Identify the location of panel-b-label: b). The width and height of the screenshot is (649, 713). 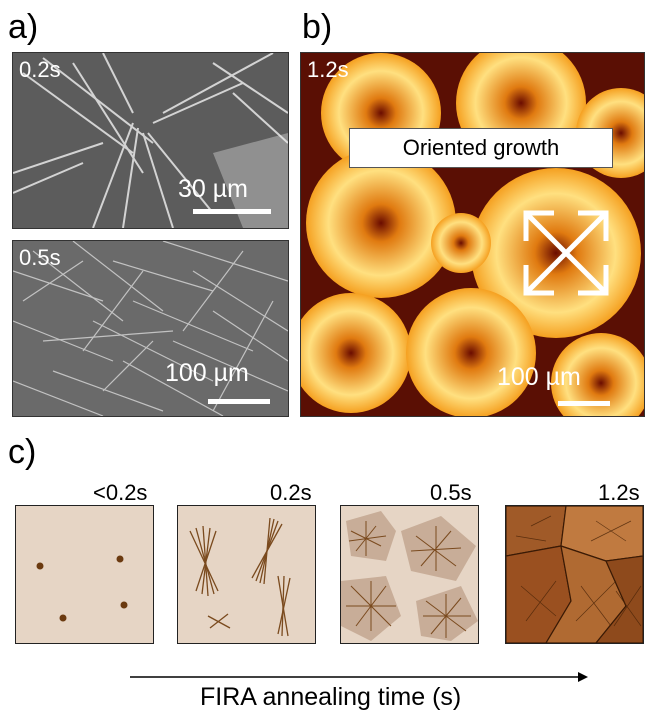
(317, 27).